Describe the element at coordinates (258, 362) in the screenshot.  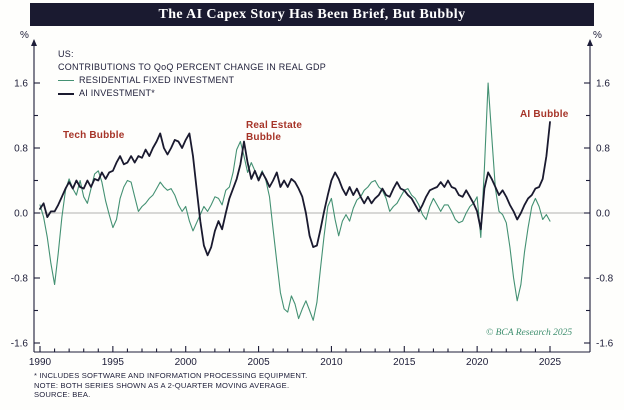
I see `x-tick-label: 2005` at that location.